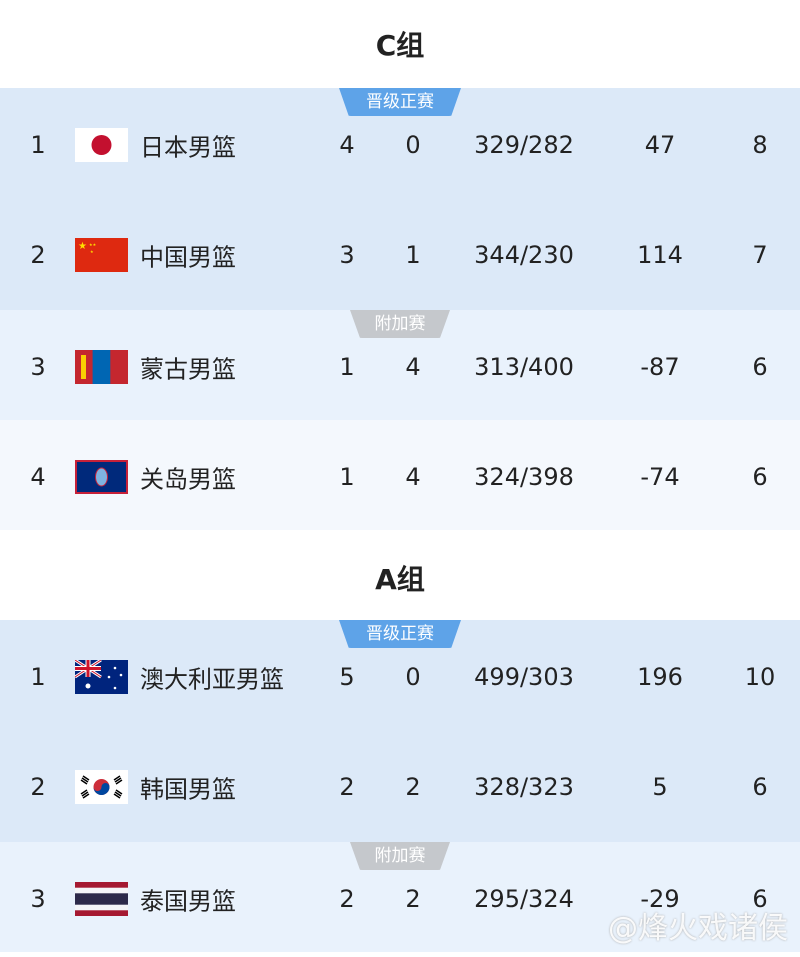 This screenshot has width=800, height=957. What do you see at coordinates (660, 787) in the screenshot?
I see `point-differential: 5` at bounding box center [660, 787].